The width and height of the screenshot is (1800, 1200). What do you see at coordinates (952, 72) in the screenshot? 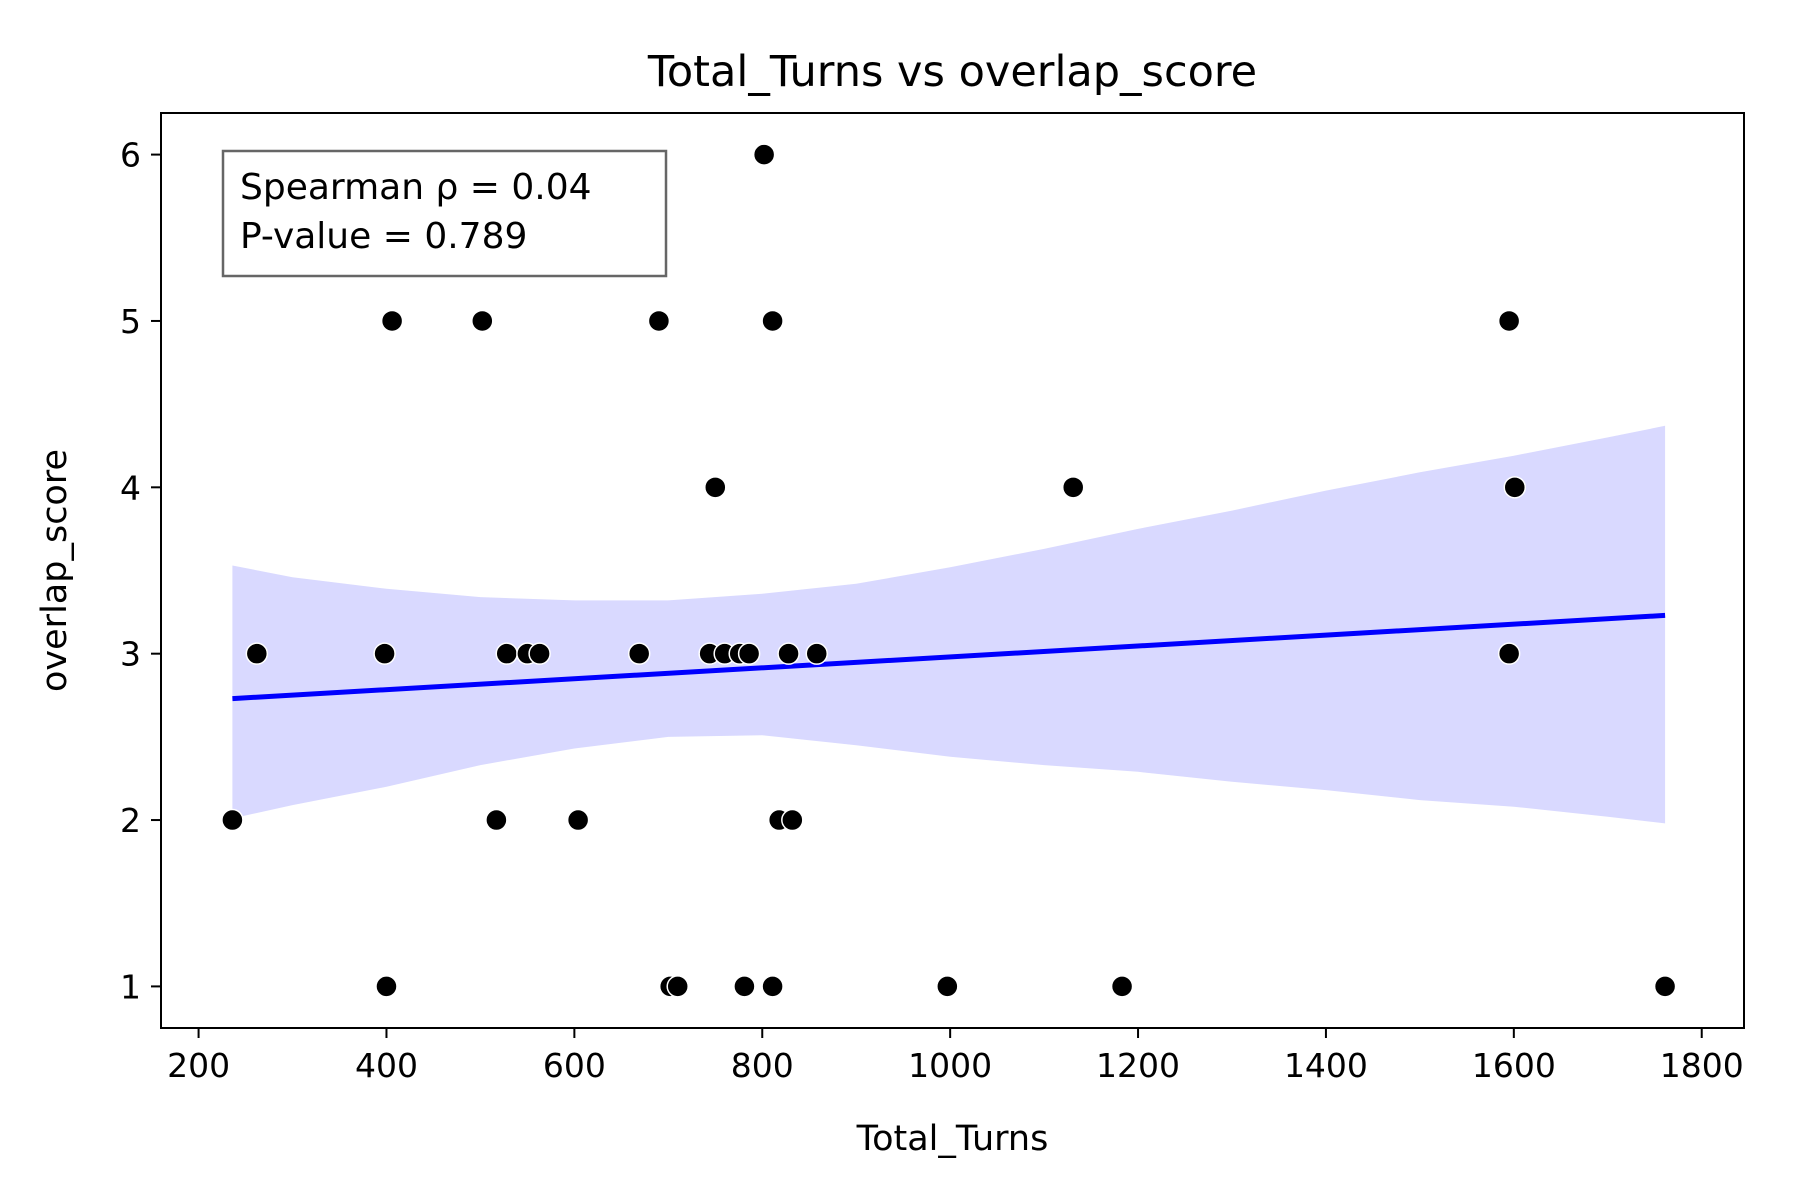
I see `chart-title: Total_Turns vs overlap_score` at bounding box center [952, 72].